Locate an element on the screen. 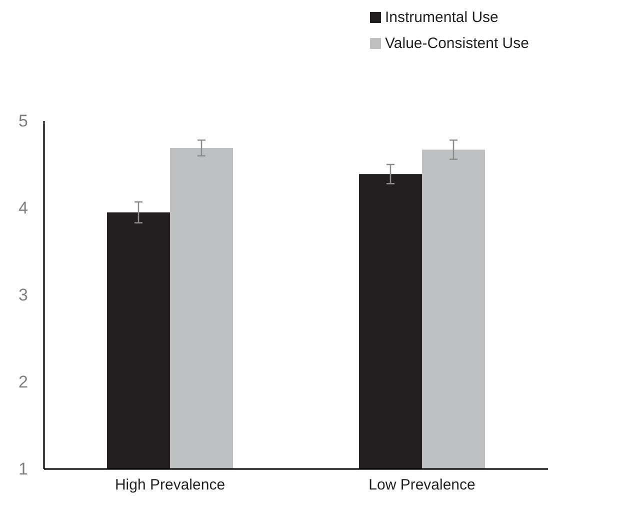 This screenshot has width=643, height=506. legend-label: Value-Consistent Use is located at coordinates (457, 43).